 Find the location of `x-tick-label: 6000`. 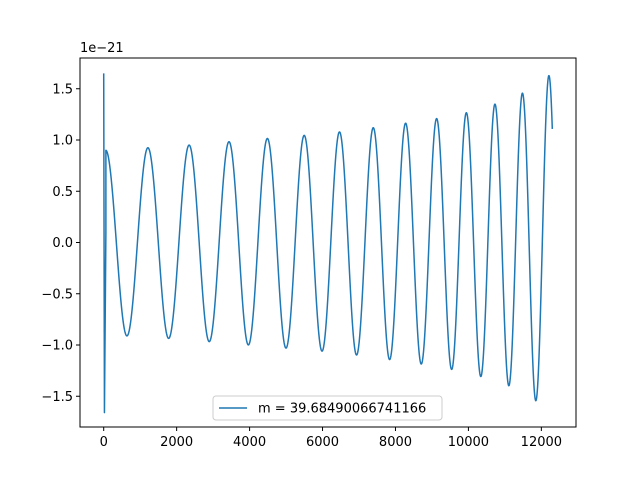

x-tick-label: 6000 is located at coordinates (322, 442).